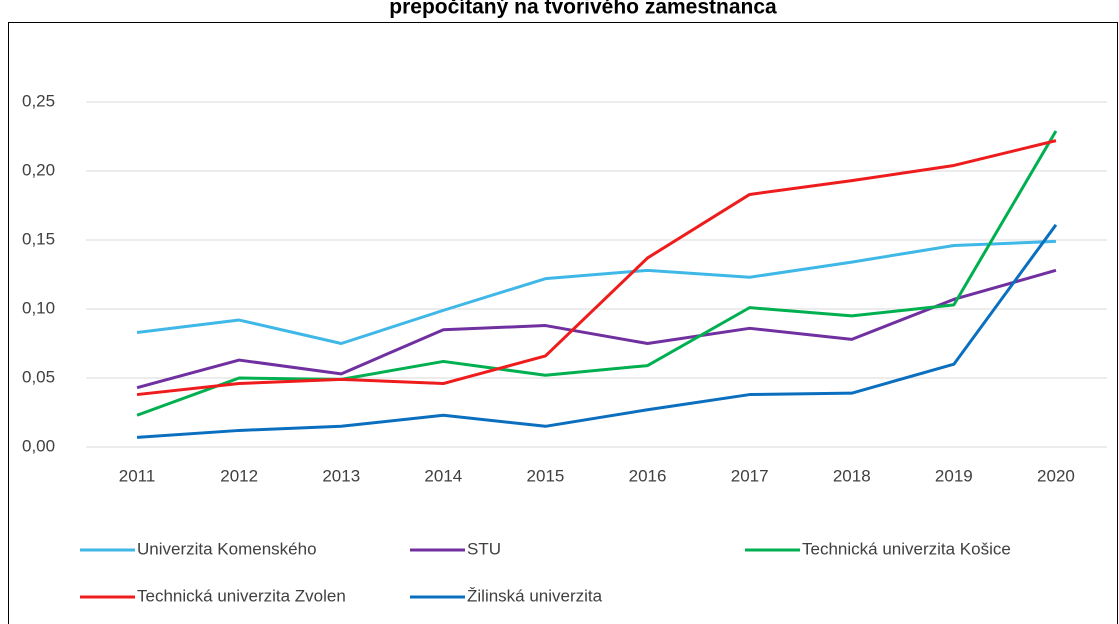  Describe the element at coordinates (38, 376) in the screenshot. I see `y-tick-label: 0,05` at that location.